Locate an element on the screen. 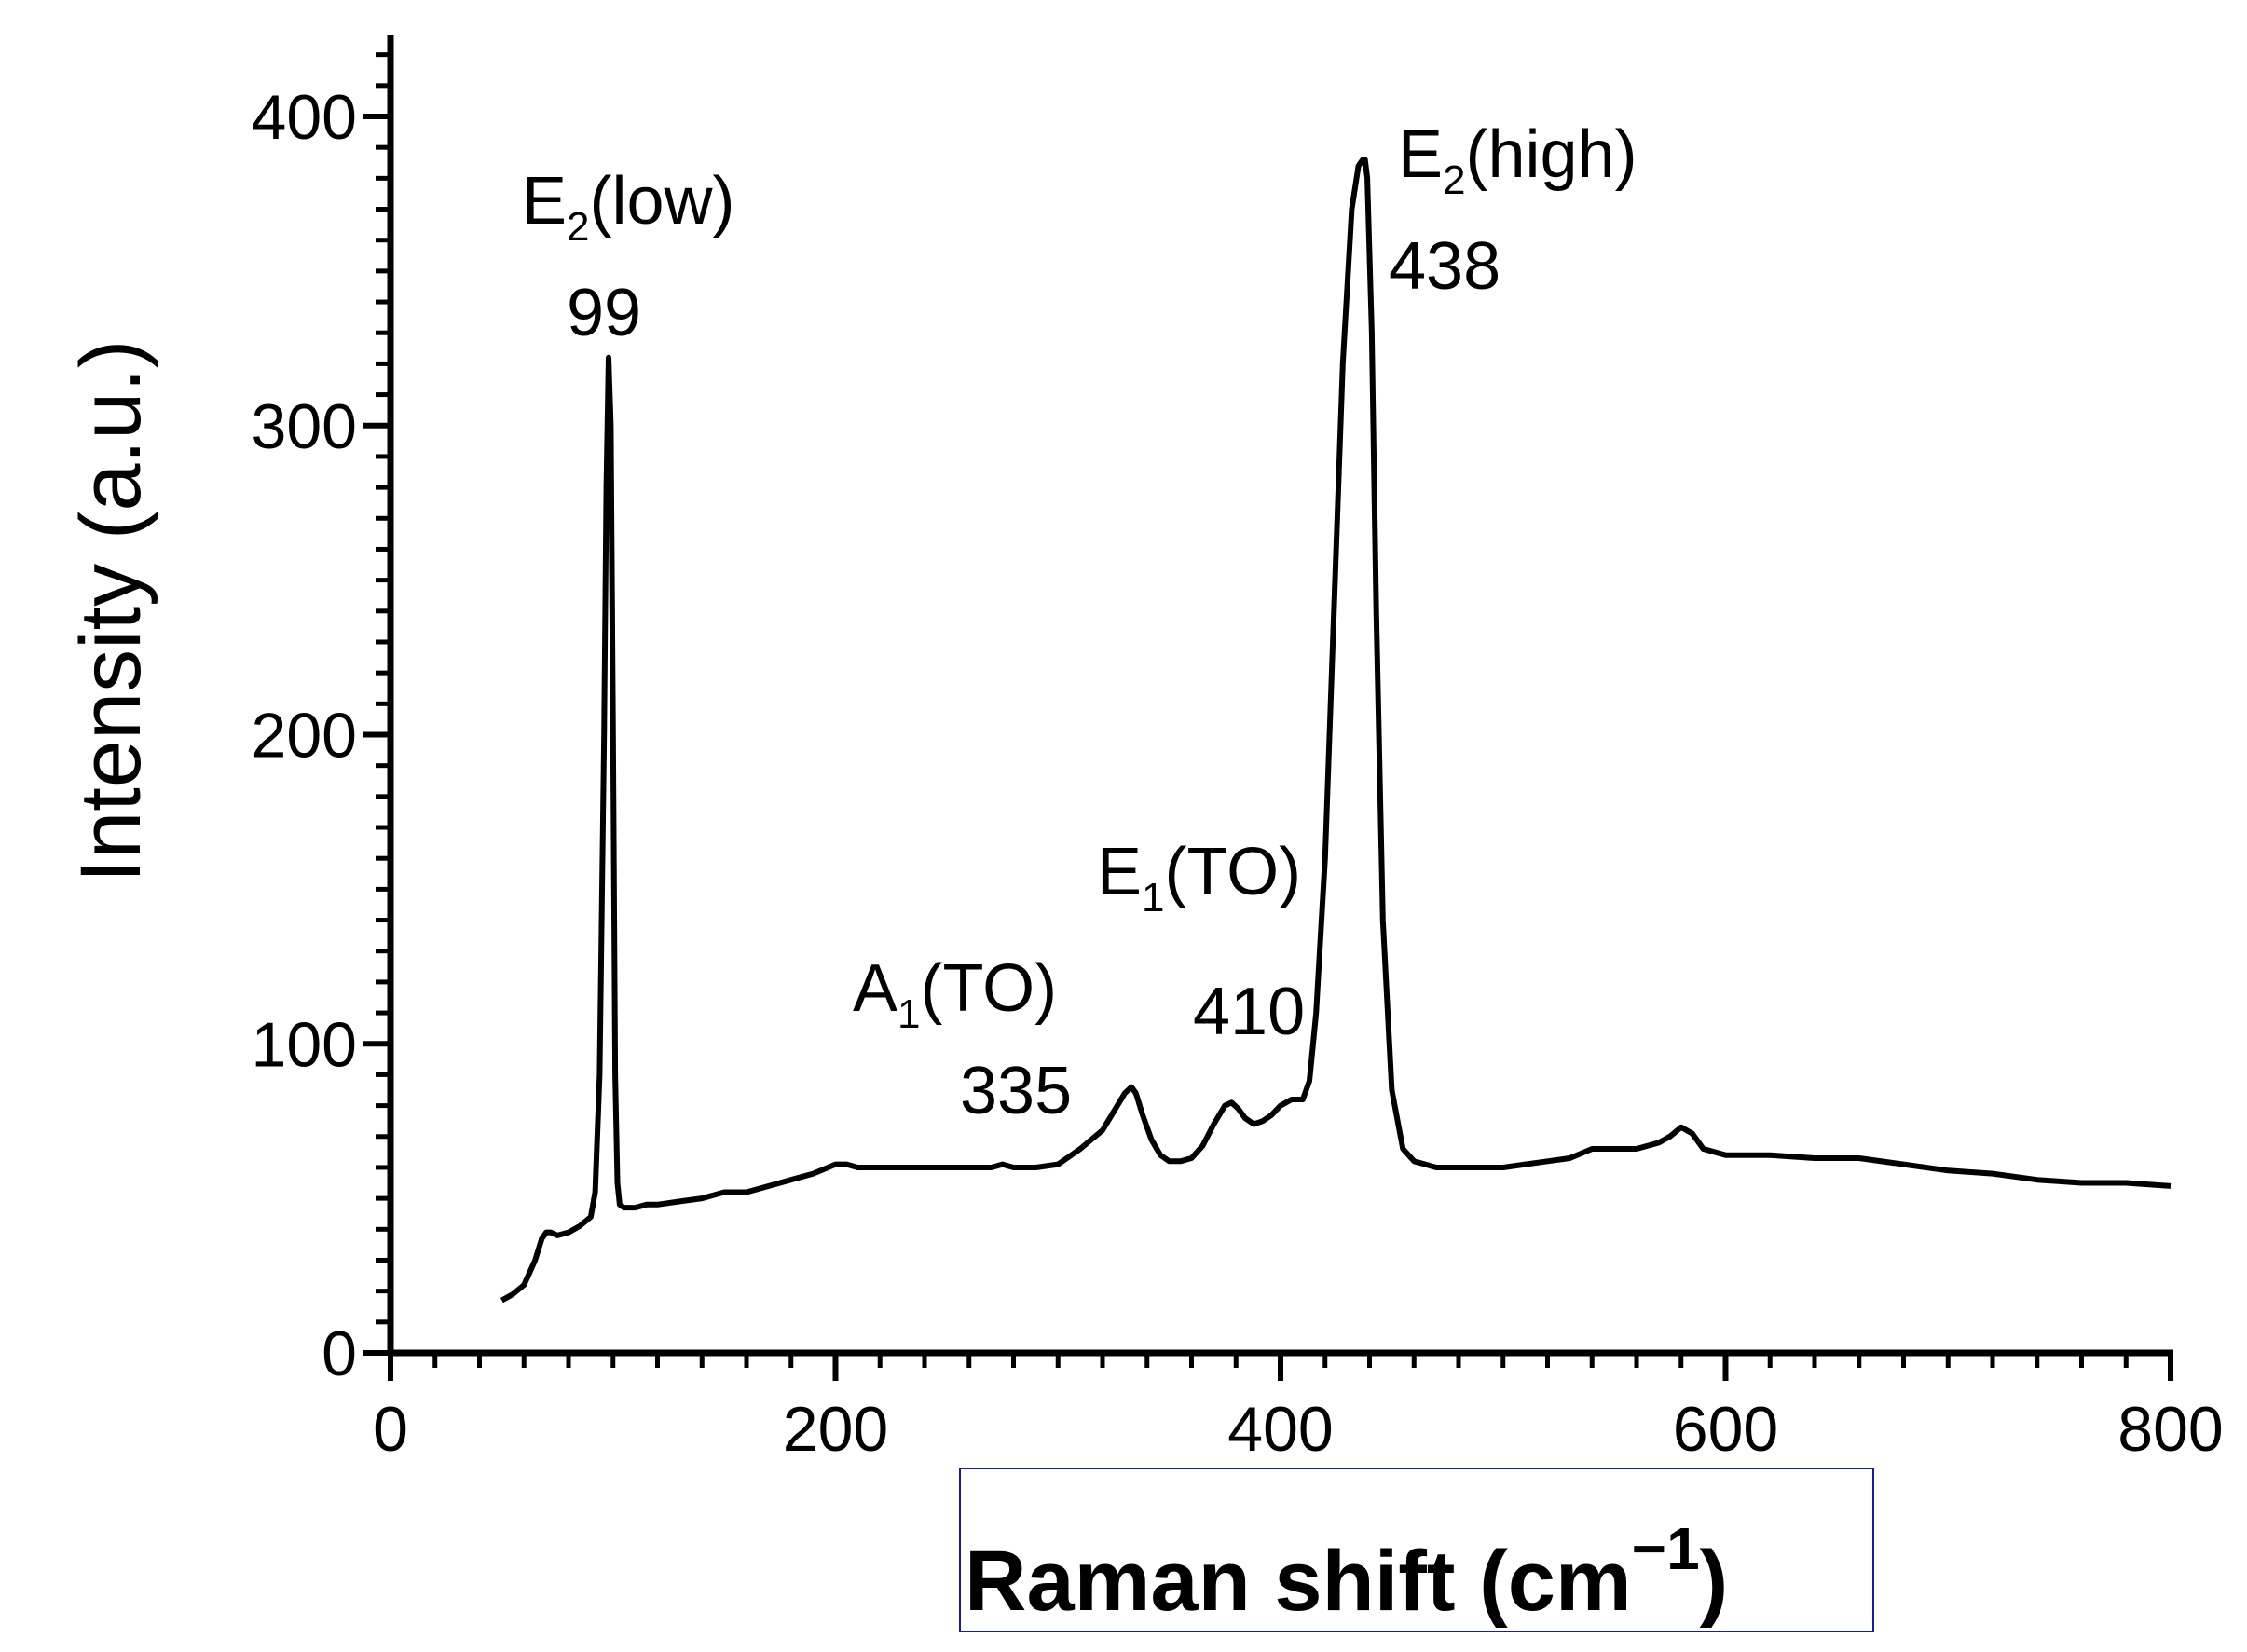 The height and width of the screenshot is (1652, 2247). x-axis-ticks is located at coordinates (1280, 1367).